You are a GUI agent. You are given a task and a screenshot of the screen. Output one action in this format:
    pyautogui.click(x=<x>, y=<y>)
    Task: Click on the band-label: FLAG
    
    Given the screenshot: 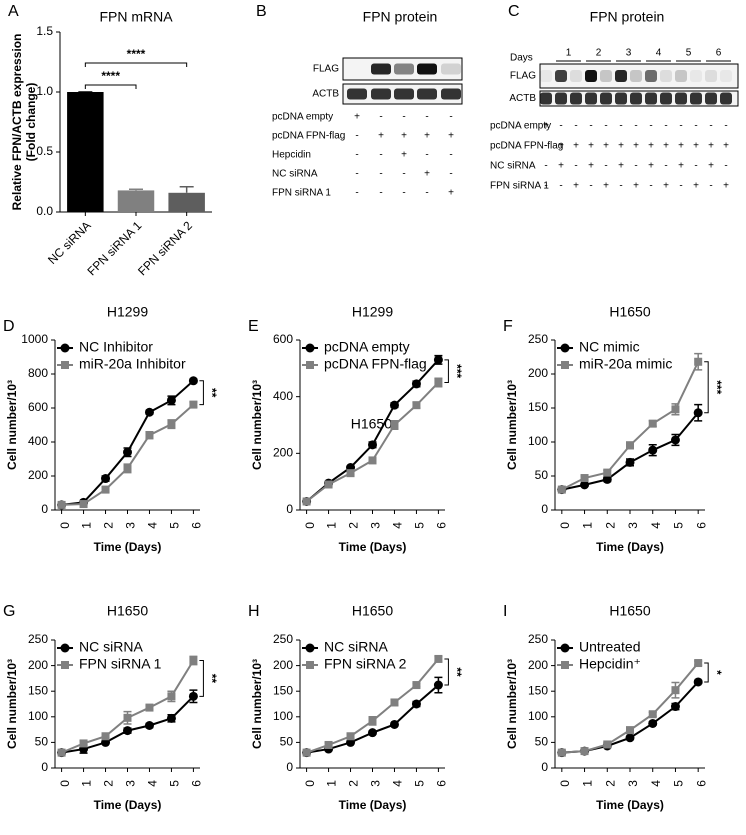 What is the action you would take?
    pyautogui.click(x=326, y=69)
    